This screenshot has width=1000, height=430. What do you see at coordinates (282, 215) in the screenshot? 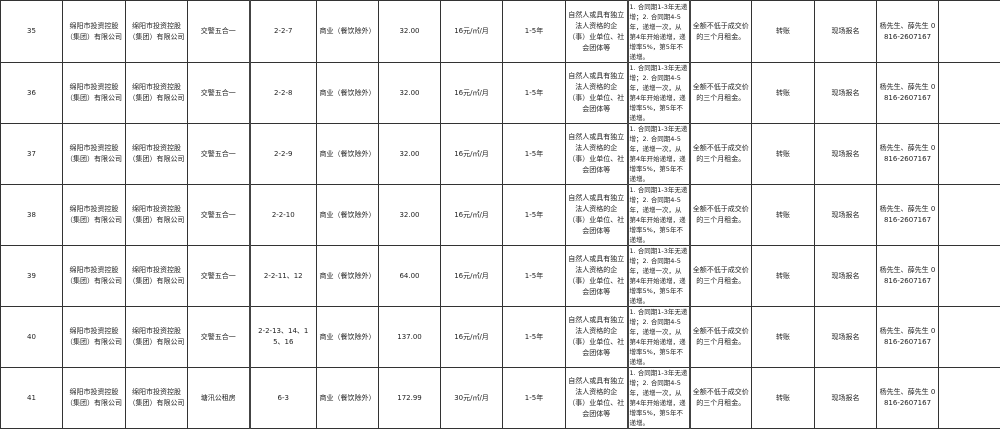
I see `cell-unit: 2-2-10` at bounding box center [282, 215].